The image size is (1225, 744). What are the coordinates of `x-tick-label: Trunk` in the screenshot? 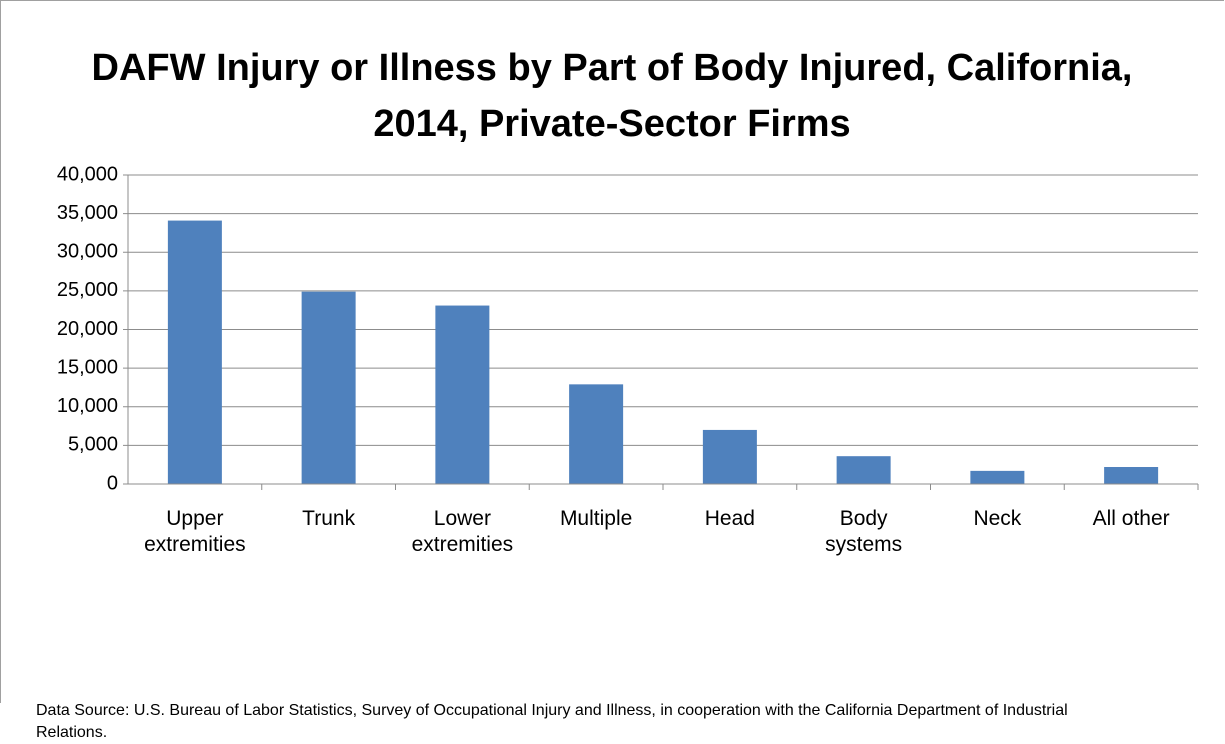 It's located at (329, 518).